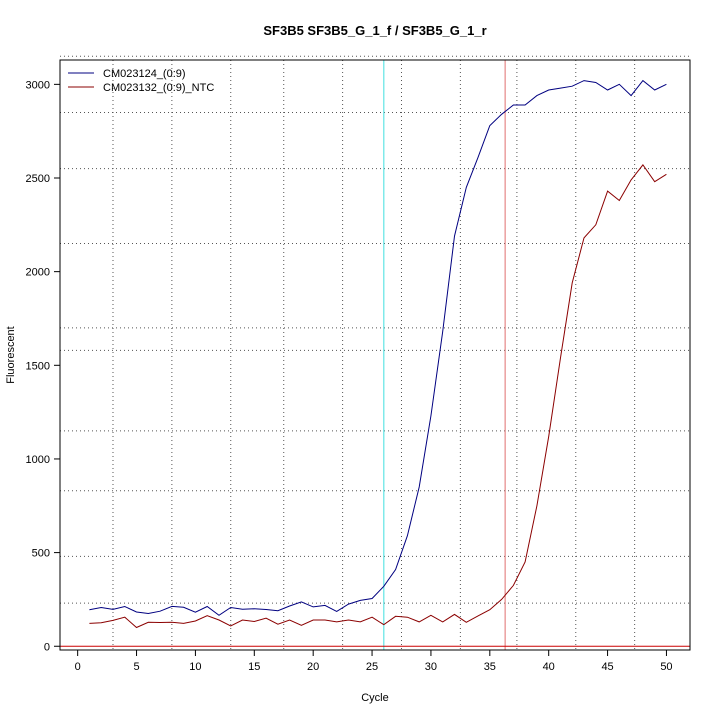  I want to click on x-tick-label: 25, so click(372, 667).